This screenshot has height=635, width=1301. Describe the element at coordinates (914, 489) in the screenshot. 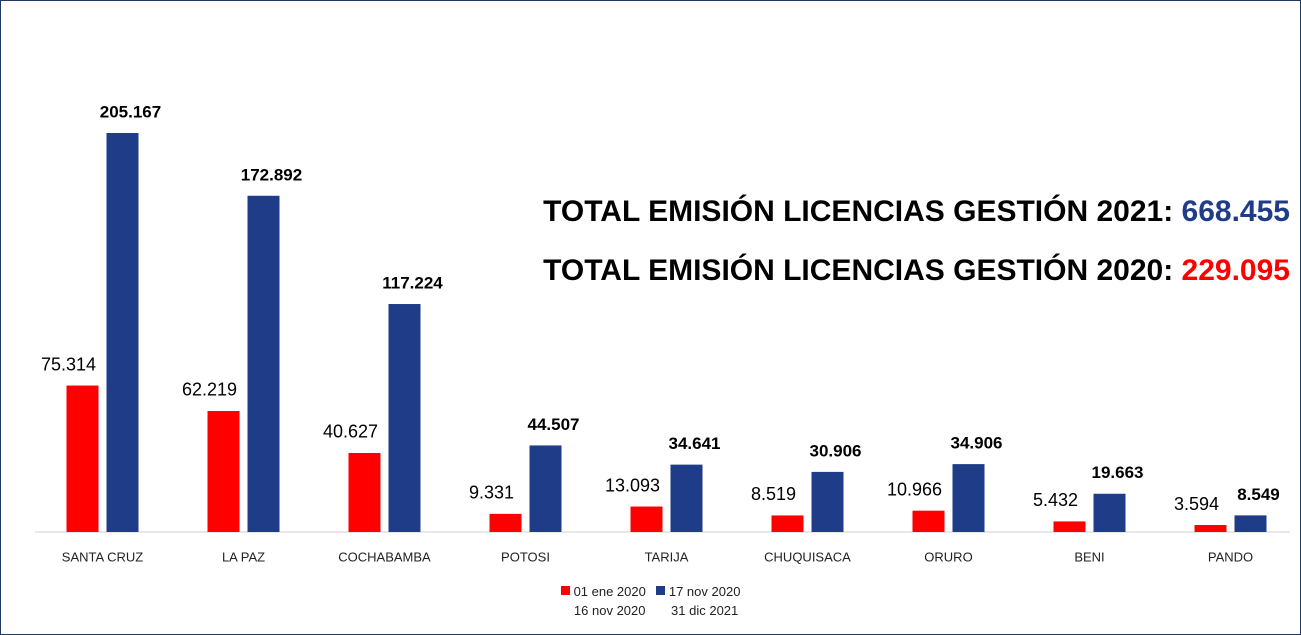

I see `data-label: 10.966` at that location.